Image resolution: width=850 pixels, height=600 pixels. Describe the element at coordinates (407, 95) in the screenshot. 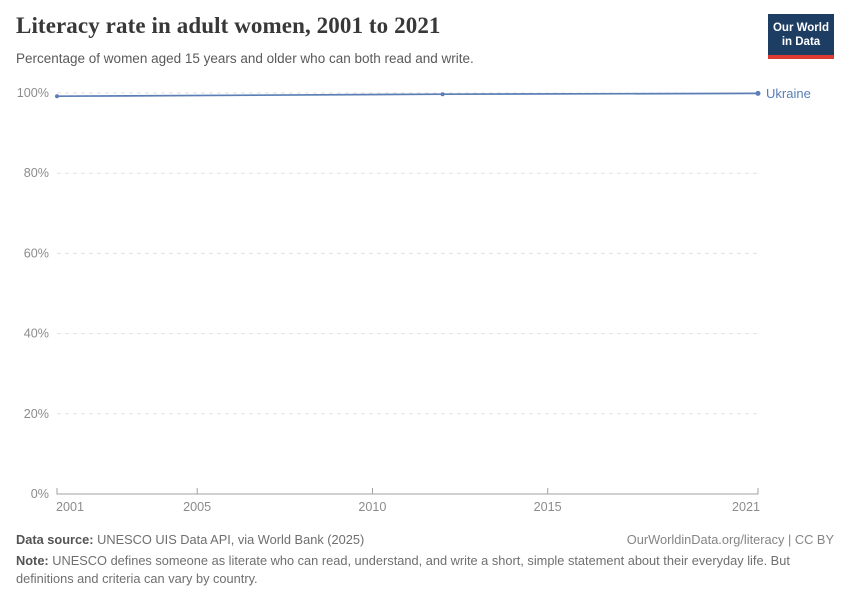

I see `data-line` at that location.